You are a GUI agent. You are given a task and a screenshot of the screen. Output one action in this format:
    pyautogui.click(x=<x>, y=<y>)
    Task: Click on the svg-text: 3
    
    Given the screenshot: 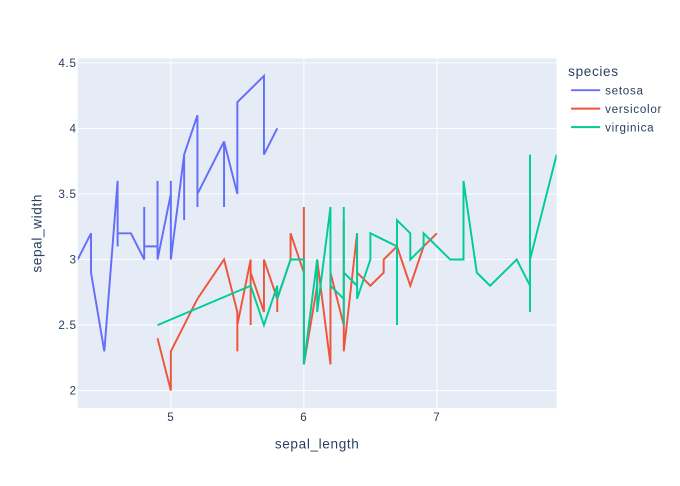 What is the action you would take?
    pyautogui.click(x=73, y=260)
    